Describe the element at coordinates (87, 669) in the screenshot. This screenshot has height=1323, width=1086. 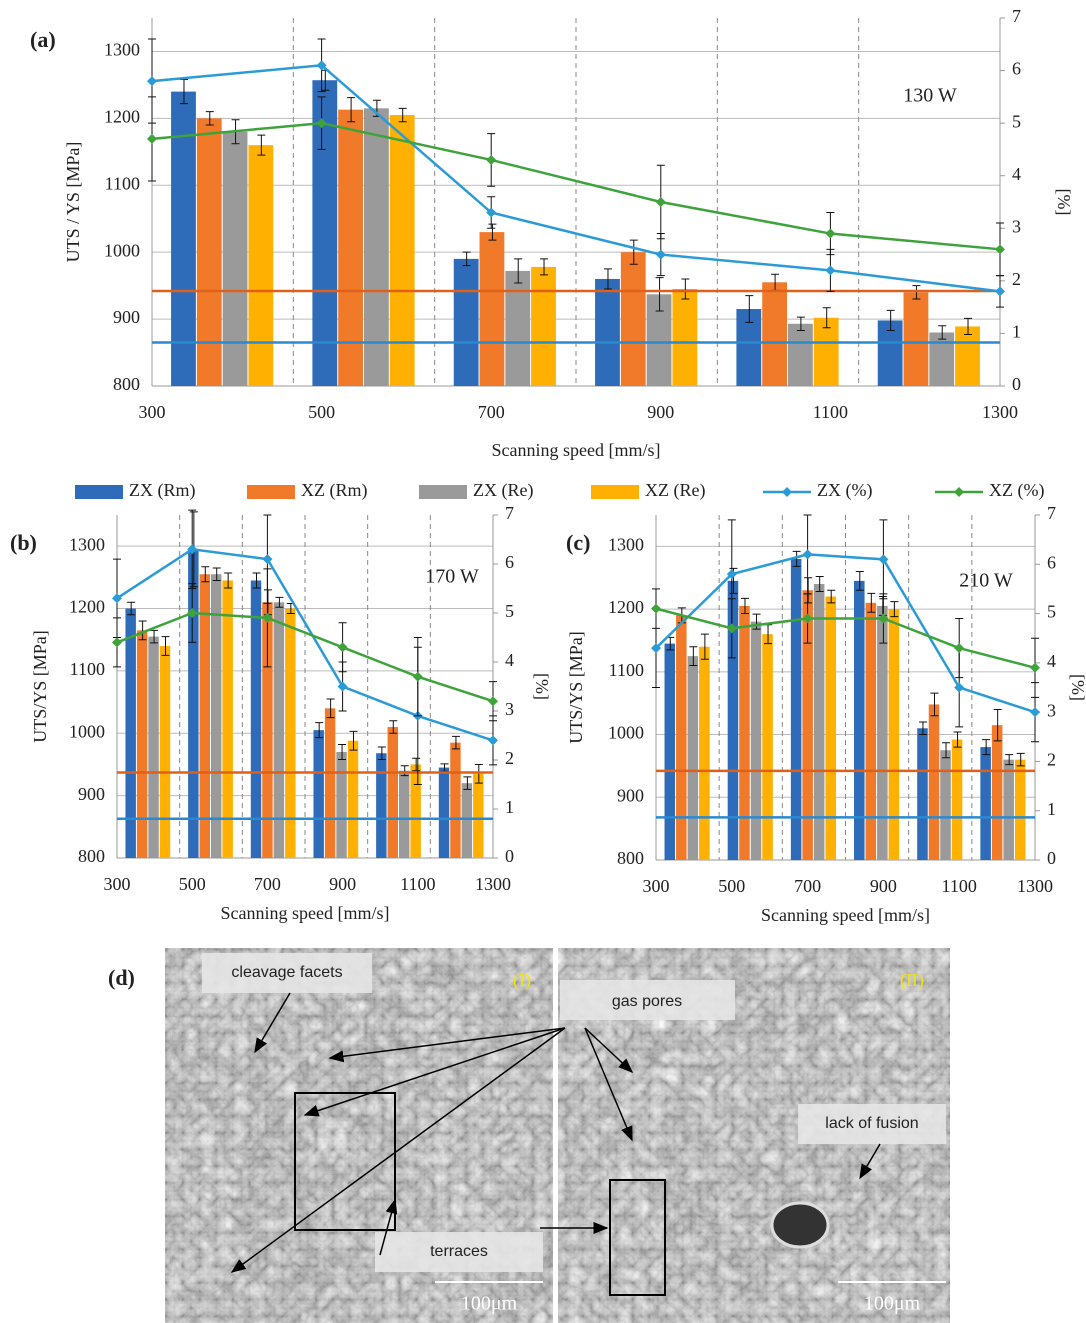
I see `y-tick-label: 1100` at that location.